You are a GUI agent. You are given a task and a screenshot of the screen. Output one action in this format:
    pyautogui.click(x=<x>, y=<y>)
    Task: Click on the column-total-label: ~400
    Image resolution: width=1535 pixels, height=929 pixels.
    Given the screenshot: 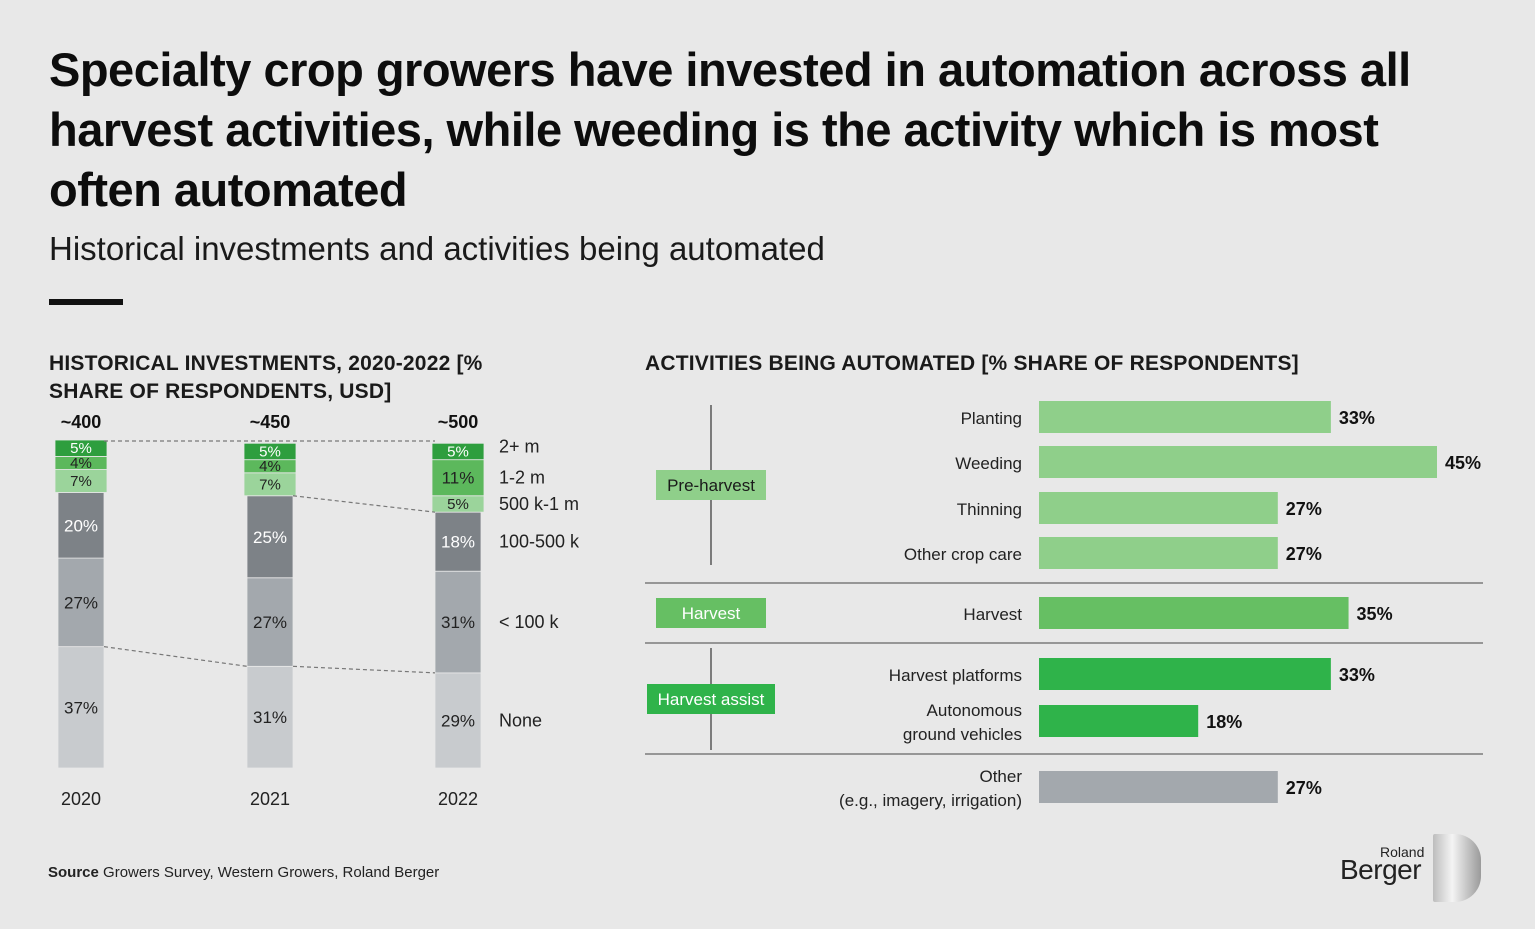 What is the action you would take?
    pyautogui.click(x=81, y=422)
    